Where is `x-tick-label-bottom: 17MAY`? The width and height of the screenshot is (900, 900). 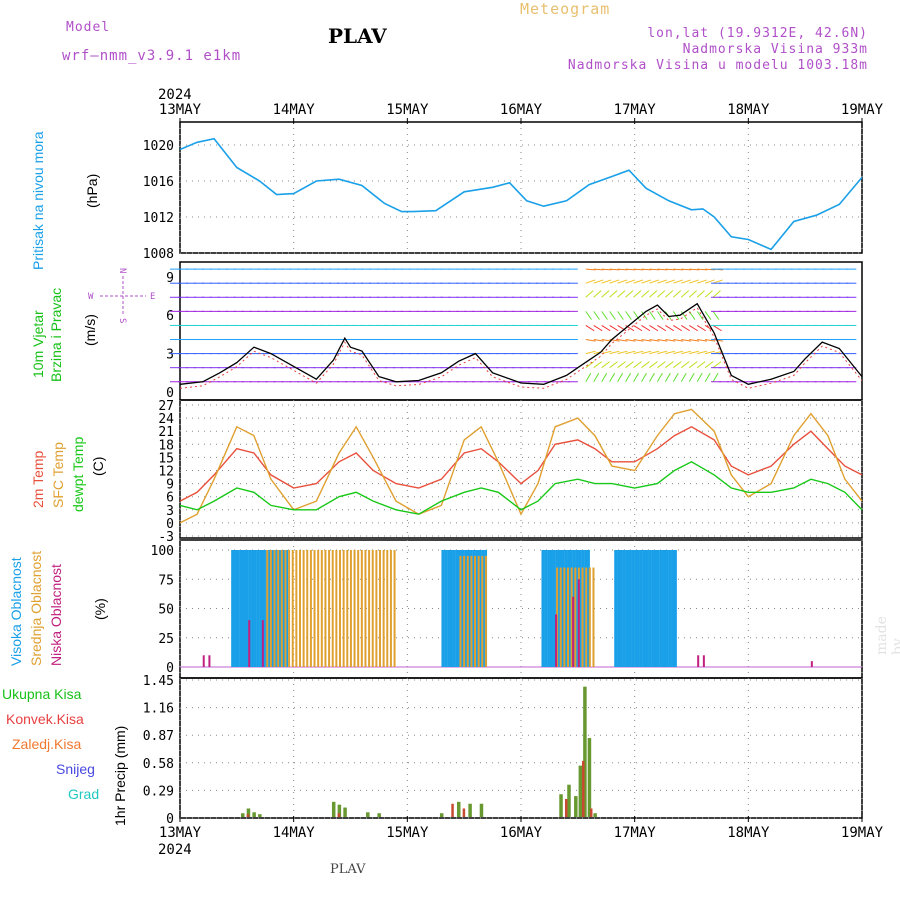
x-tick-label-bottom: 17MAY is located at coordinates (635, 833).